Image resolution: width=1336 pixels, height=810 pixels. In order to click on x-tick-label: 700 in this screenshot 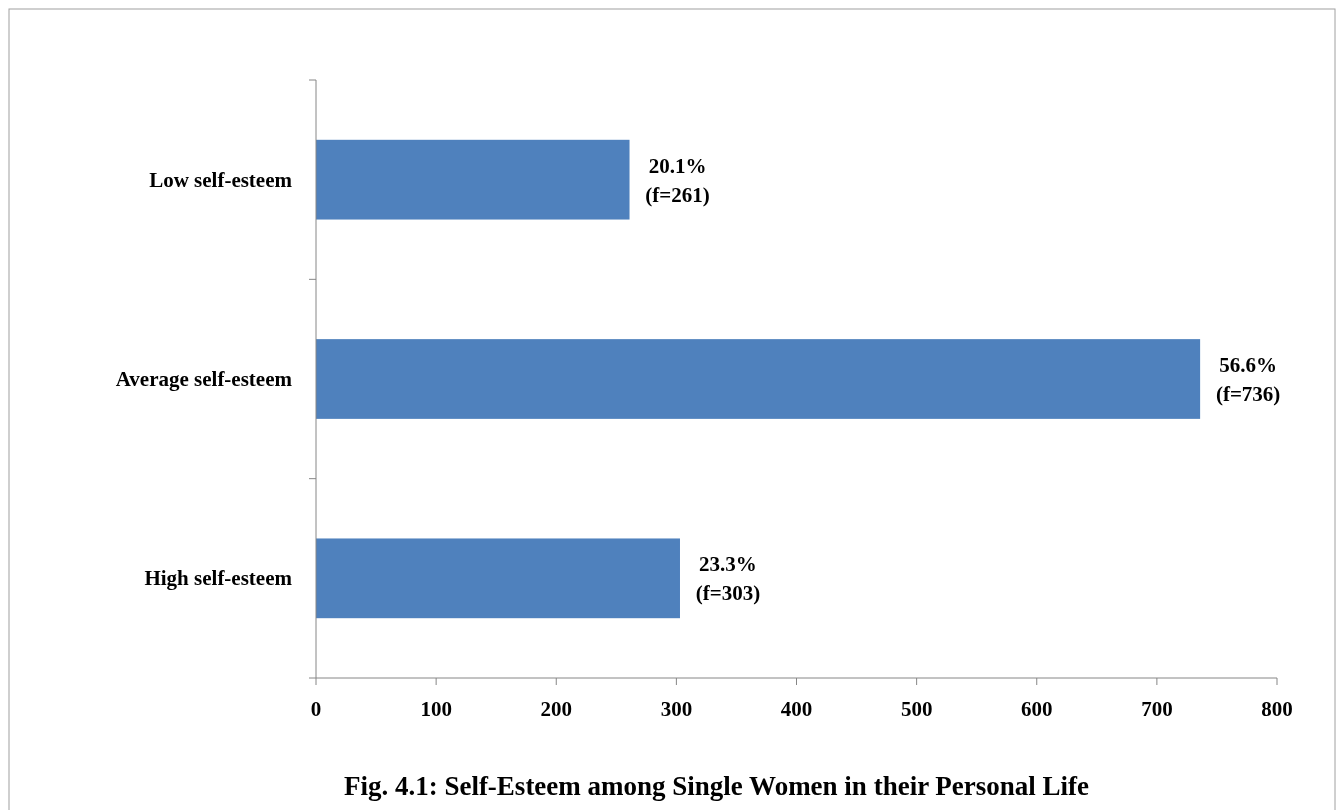, I will do `click(1157, 709)`.